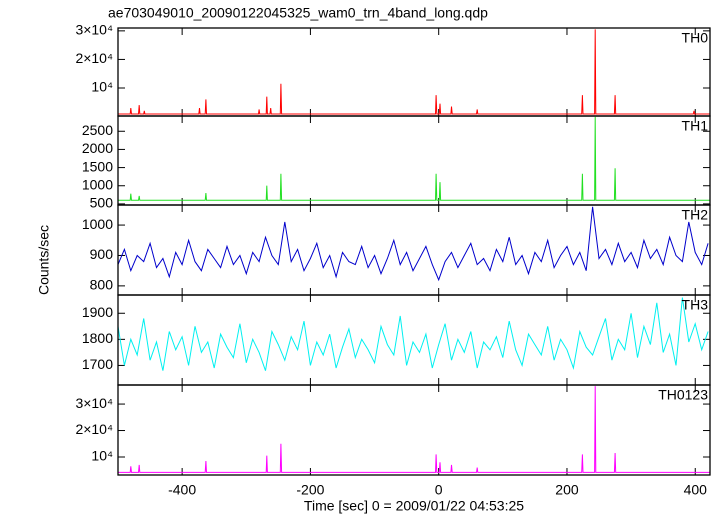  Describe the element at coordinates (567, 490) in the screenshot. I see `x-tick-label: 200` at that location.